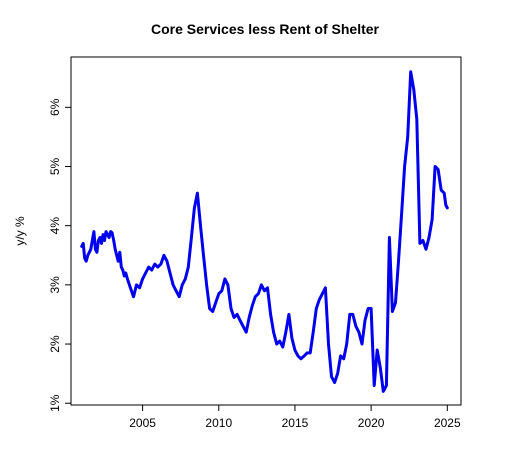  I want to click on y-axis-title: y/y %, so click(20, 231).